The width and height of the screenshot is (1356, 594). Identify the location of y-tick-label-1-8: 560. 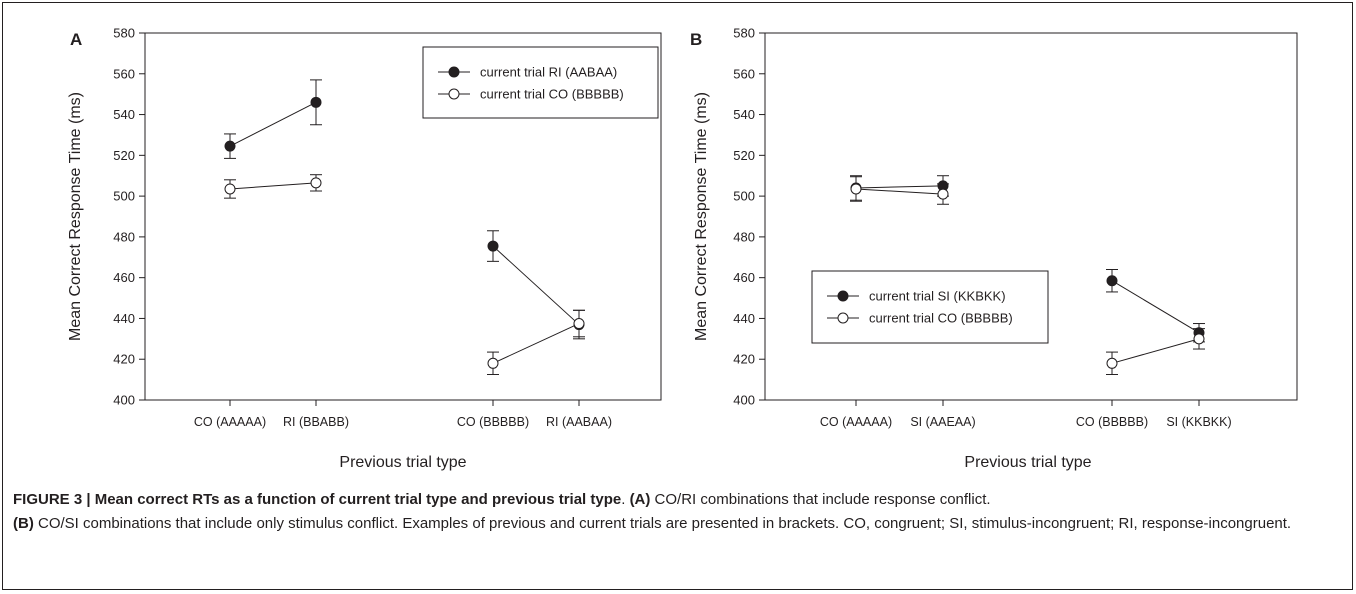
(744, 73).